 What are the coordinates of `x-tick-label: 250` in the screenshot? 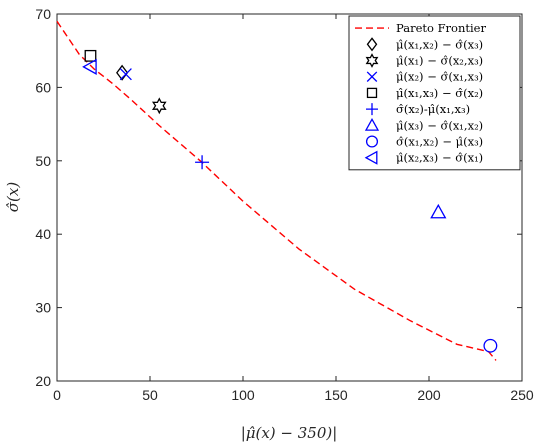 It's located at (522, 395).